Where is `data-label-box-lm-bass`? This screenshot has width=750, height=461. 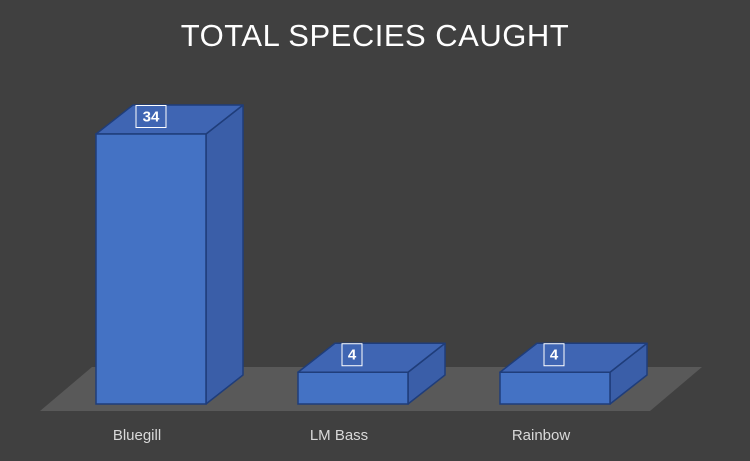
data-label-box-lm-bass is located at coordinates (352, 355).